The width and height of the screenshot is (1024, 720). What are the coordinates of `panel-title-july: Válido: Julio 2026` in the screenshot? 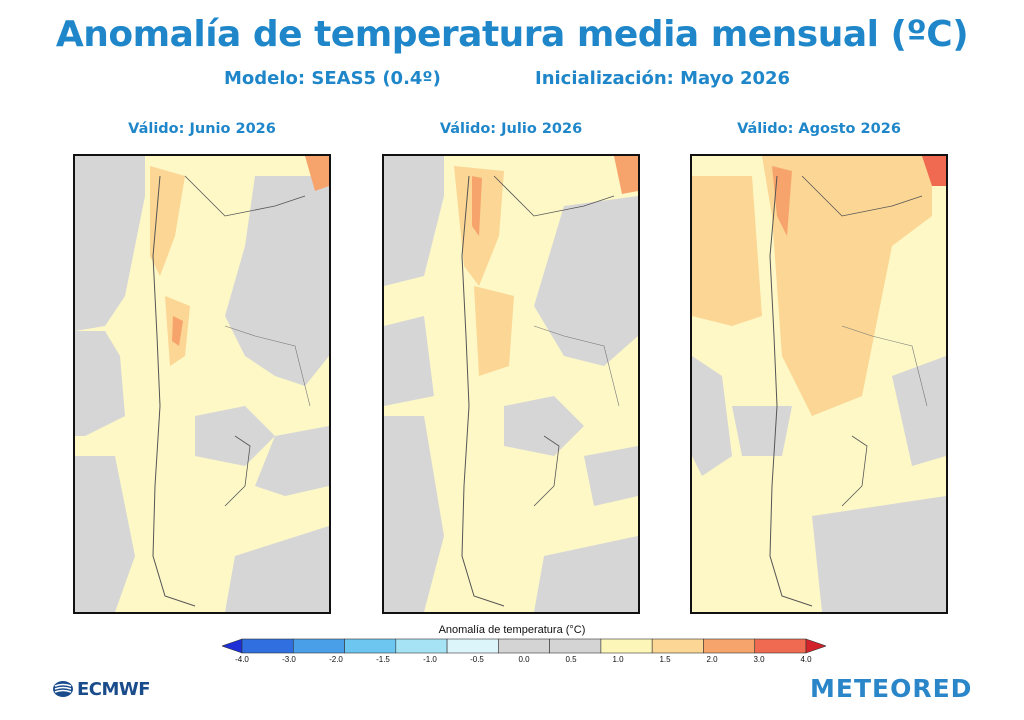 It's located at (511, 129).